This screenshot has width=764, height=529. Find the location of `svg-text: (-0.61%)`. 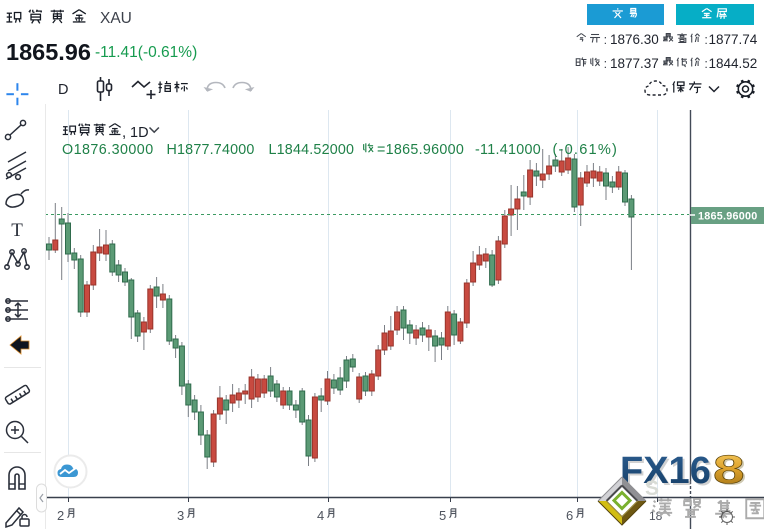

svg-text: (-0.61%) is located at coordinates (586, 150).